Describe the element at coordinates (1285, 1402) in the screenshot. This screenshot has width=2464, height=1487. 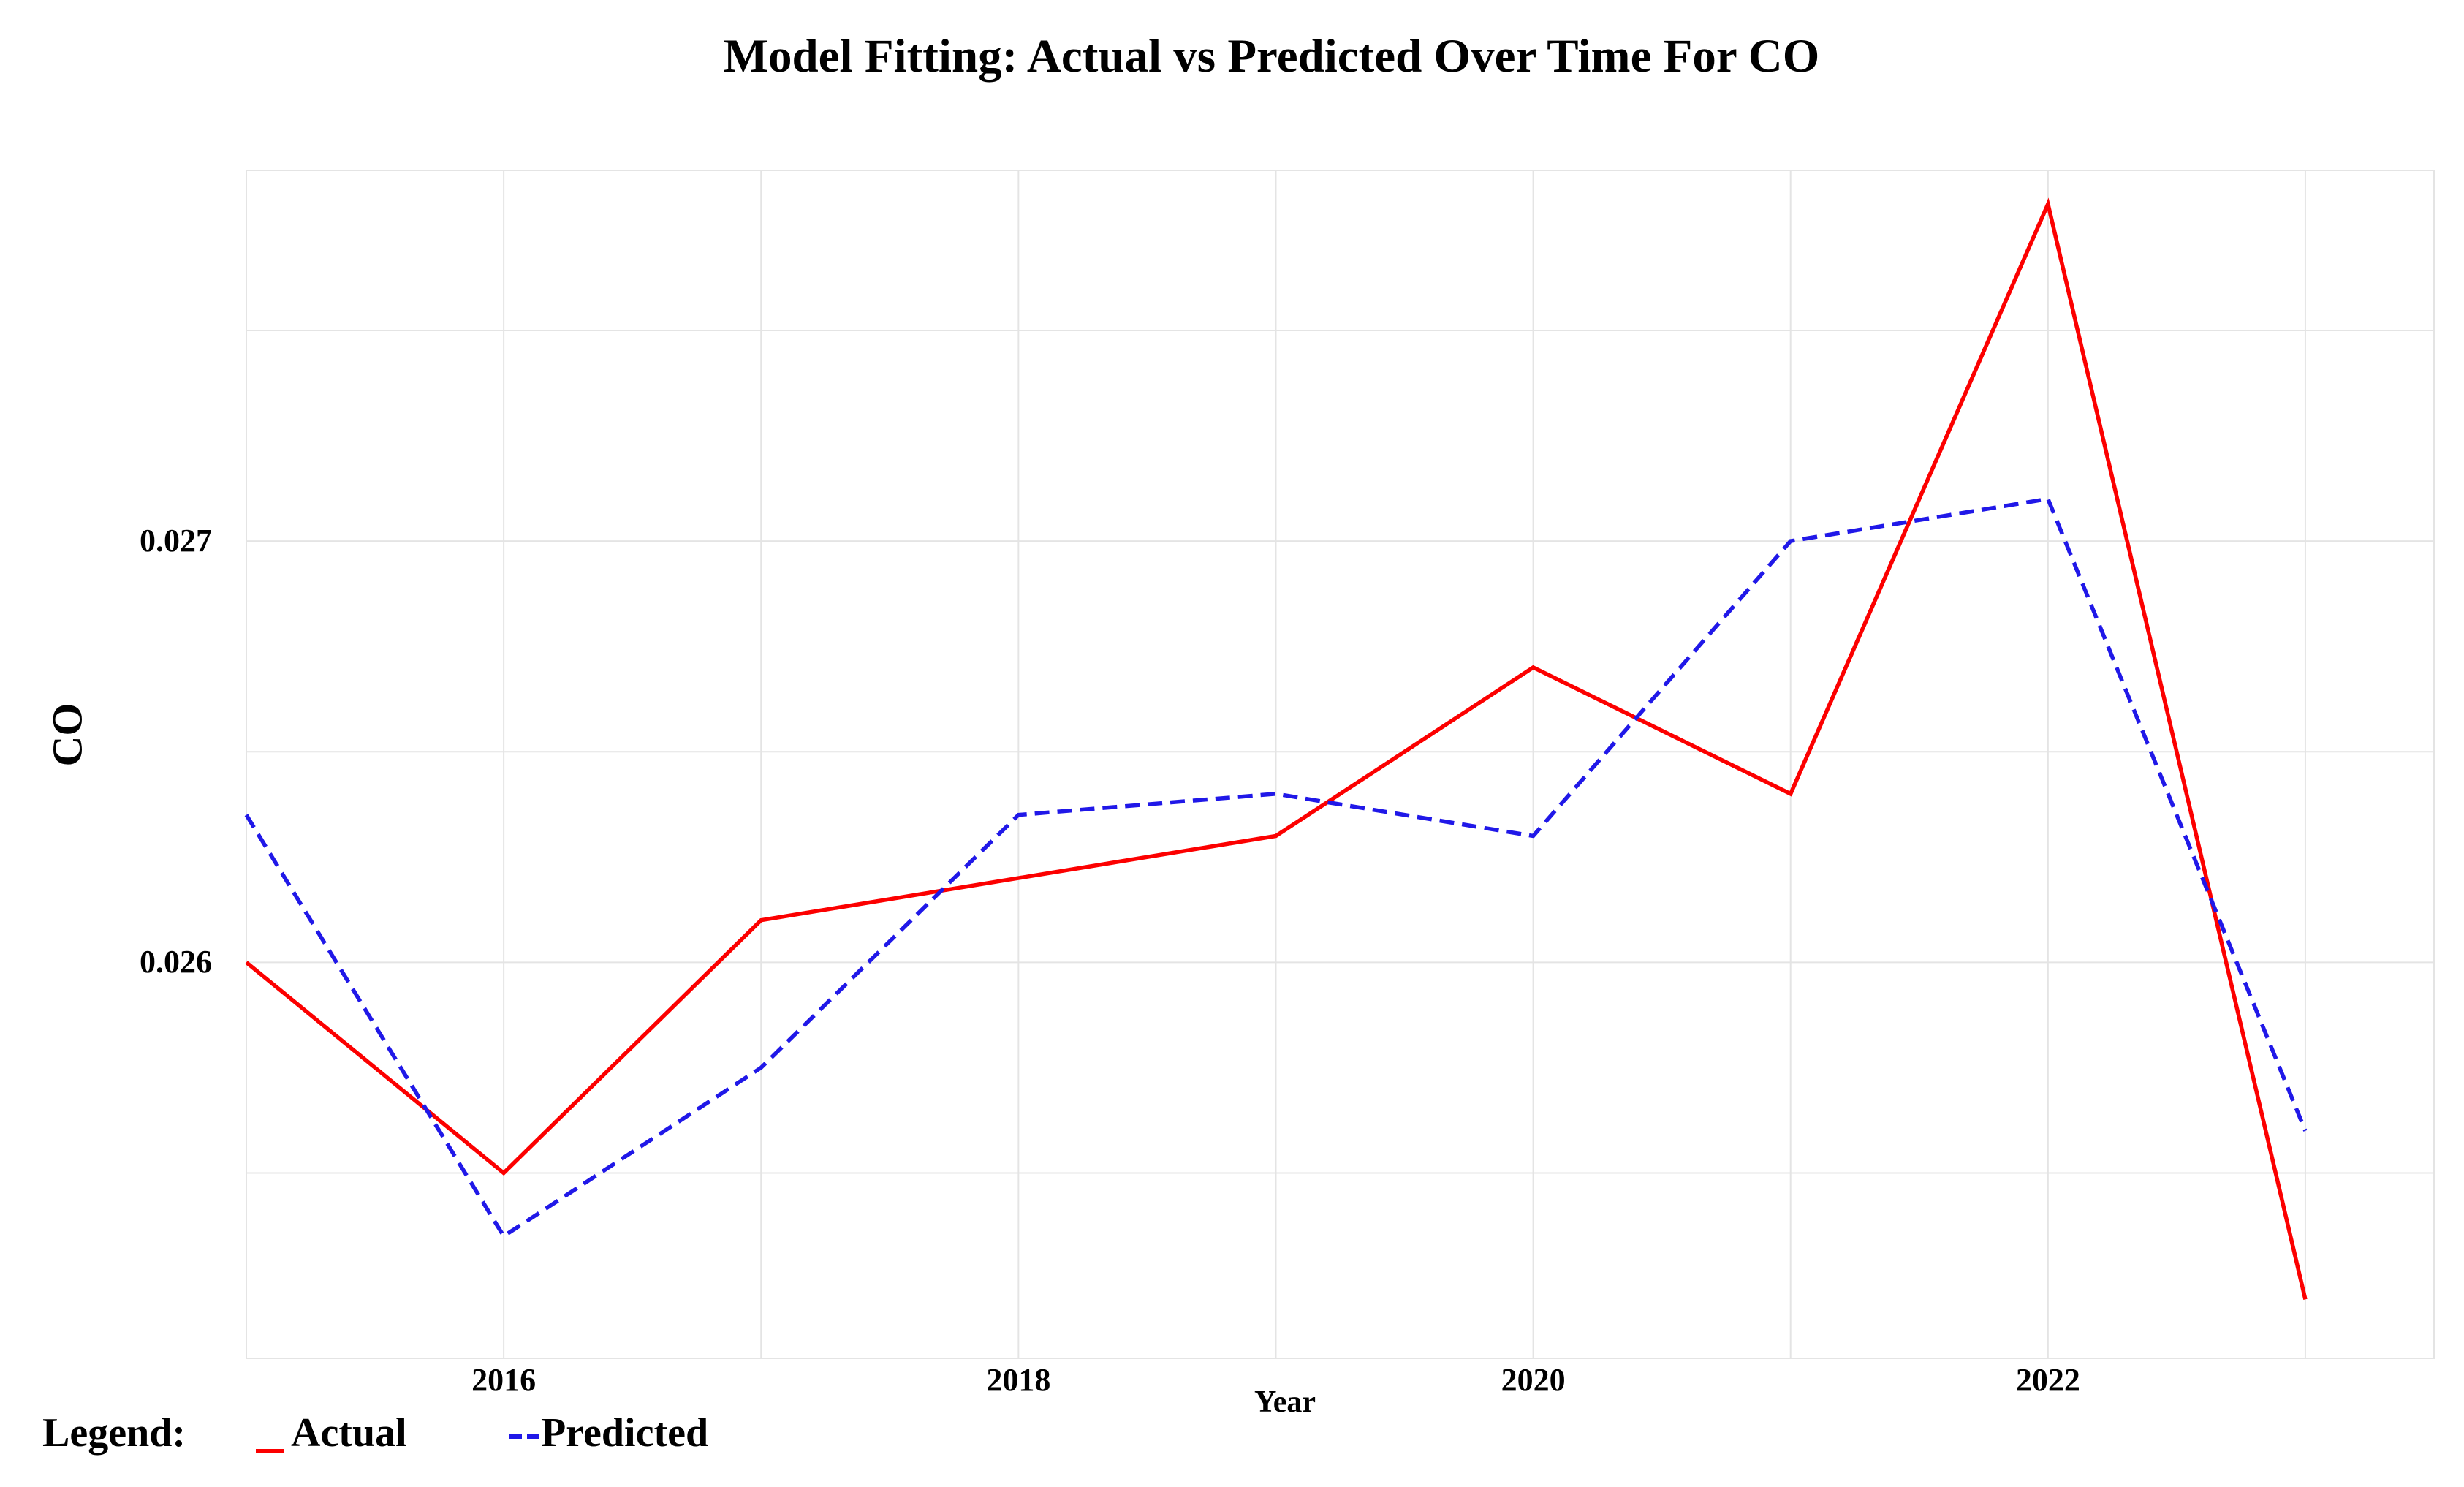
I see `x-axis-title: Year` at that location.